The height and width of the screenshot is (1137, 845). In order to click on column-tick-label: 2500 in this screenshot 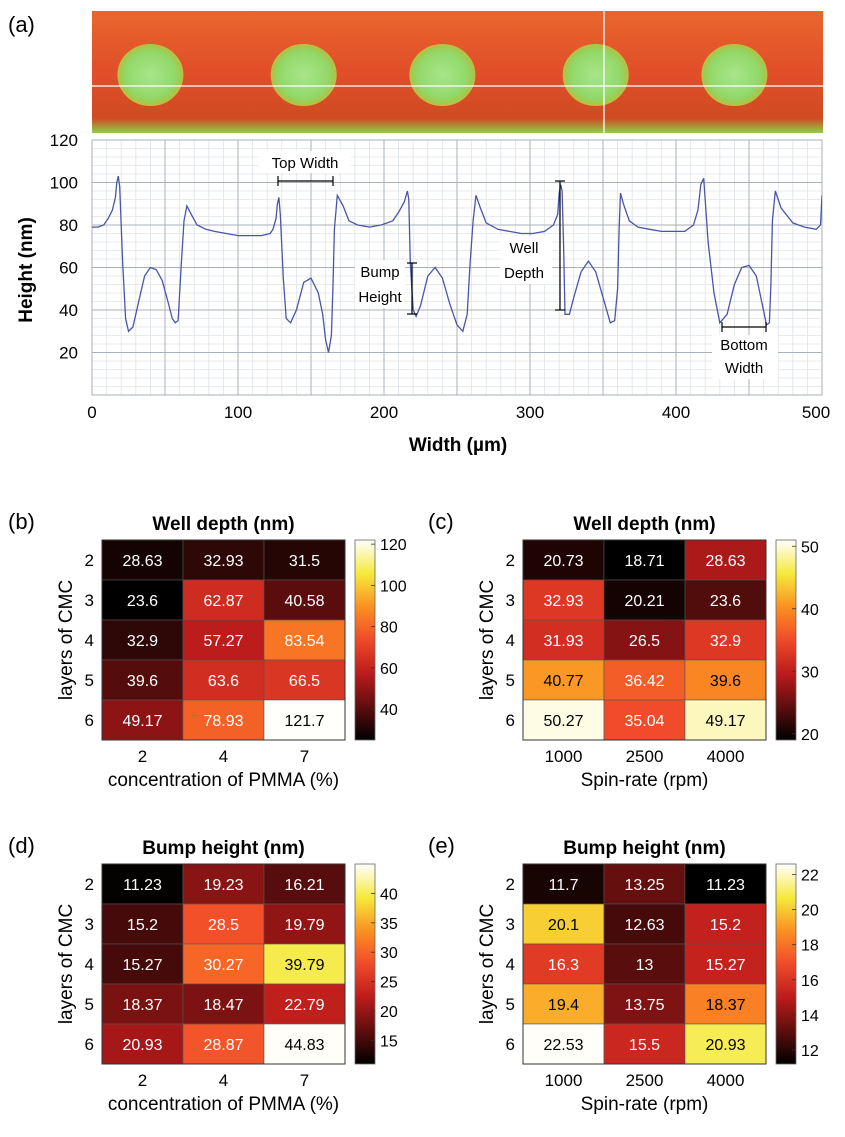, I will do `click(645, 1080)`.